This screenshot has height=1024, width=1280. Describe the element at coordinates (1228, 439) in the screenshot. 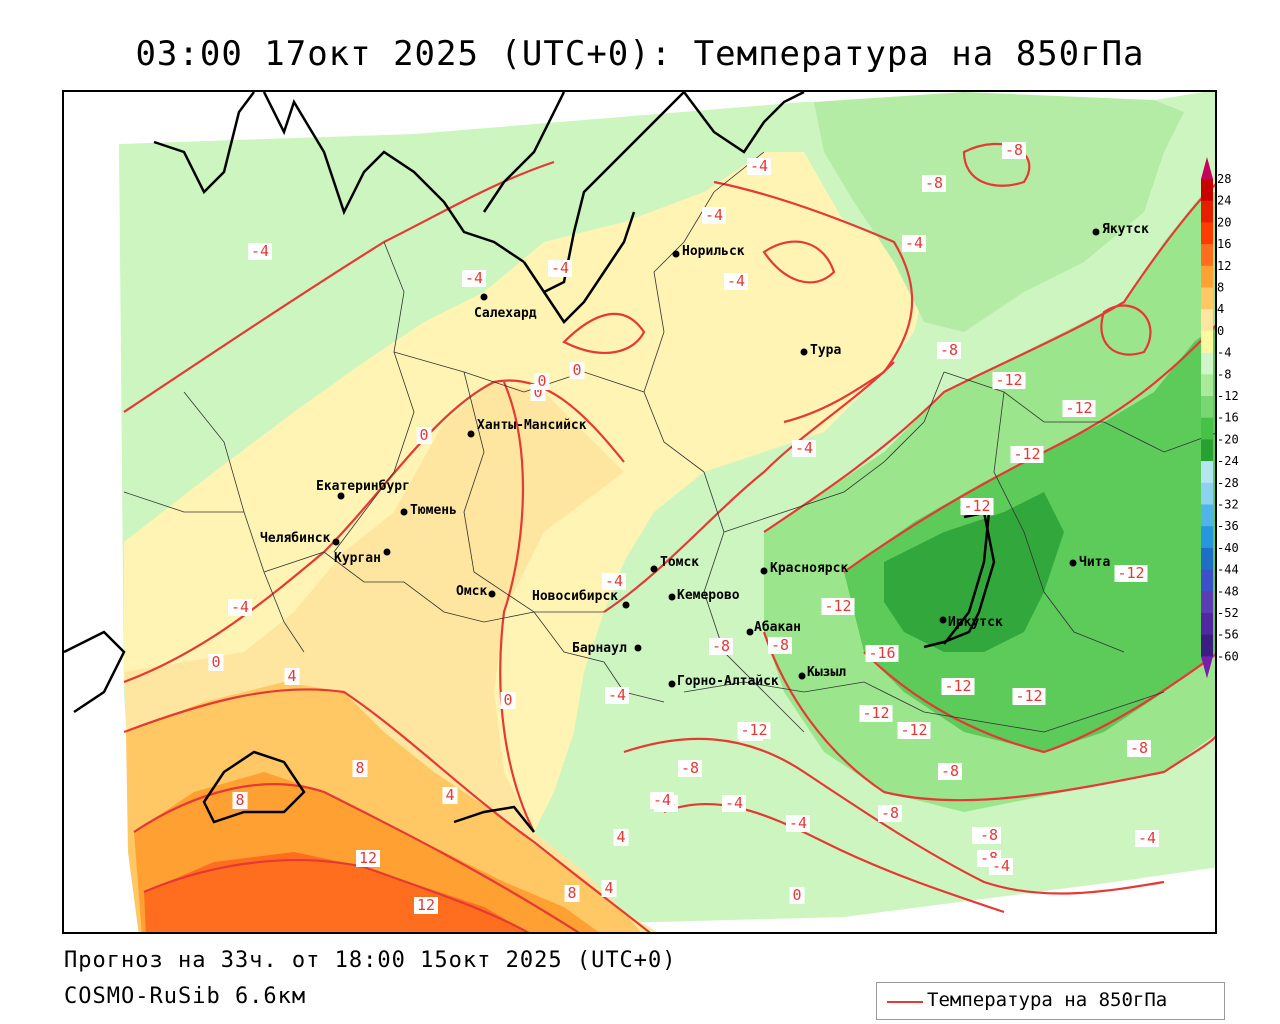

I see `colorbar-tick-label: -20` at that location.